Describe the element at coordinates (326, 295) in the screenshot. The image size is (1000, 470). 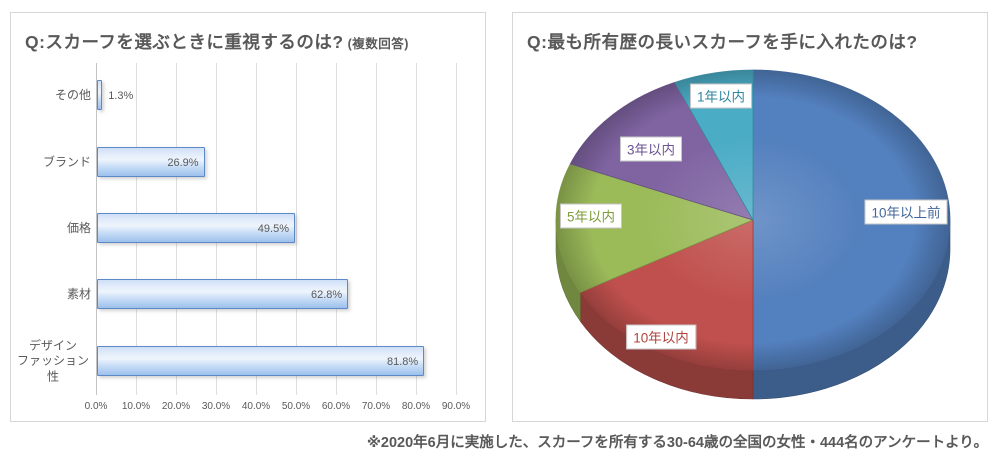
I see `bar-value-label: 62.8%` at that location.